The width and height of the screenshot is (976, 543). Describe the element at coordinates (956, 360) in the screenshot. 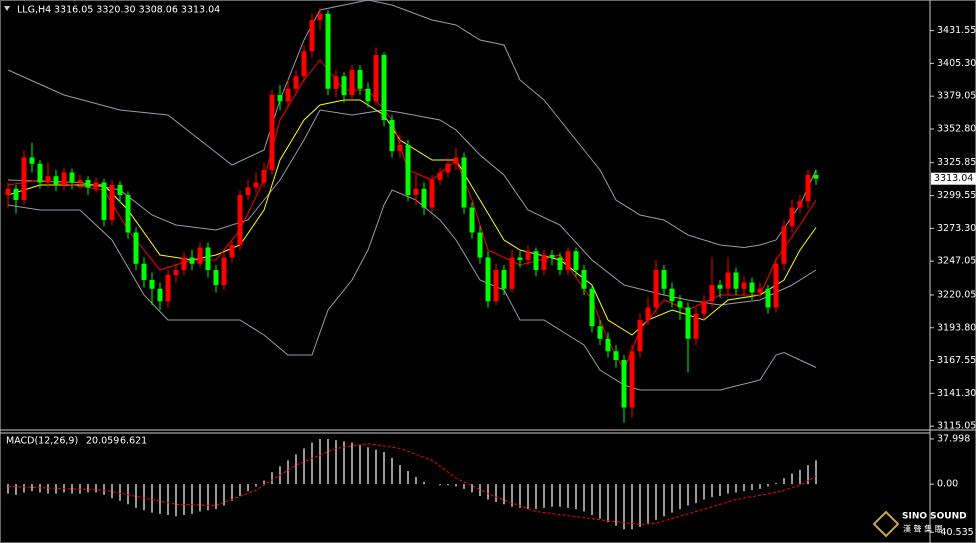

I see `y-tick-label: 3167.55` at that location.